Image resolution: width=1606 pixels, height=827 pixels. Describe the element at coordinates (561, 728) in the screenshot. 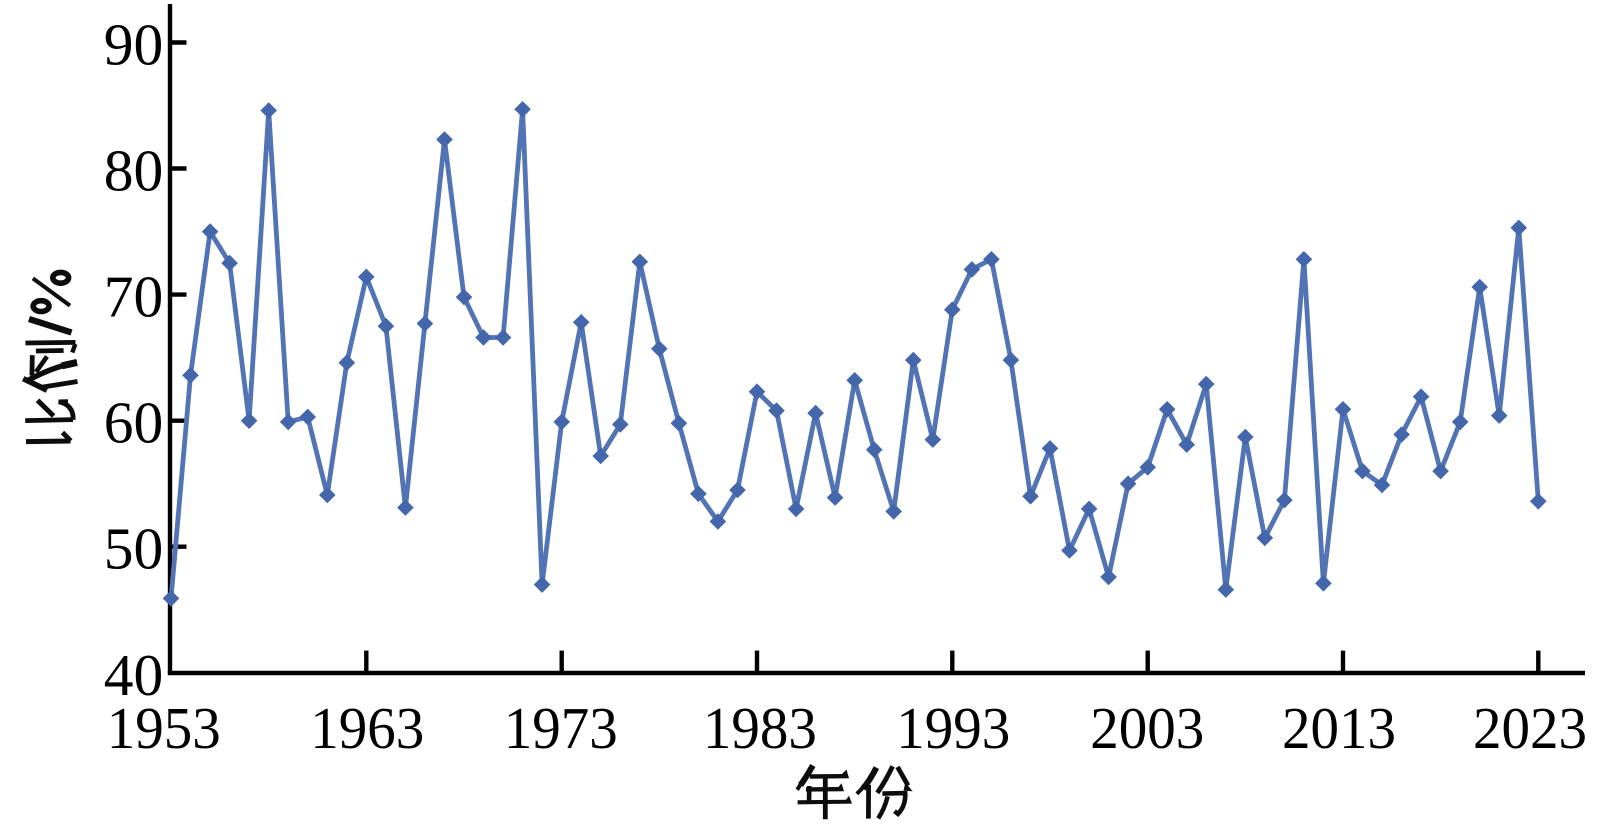

I see `svg-text: 1973` at that location.